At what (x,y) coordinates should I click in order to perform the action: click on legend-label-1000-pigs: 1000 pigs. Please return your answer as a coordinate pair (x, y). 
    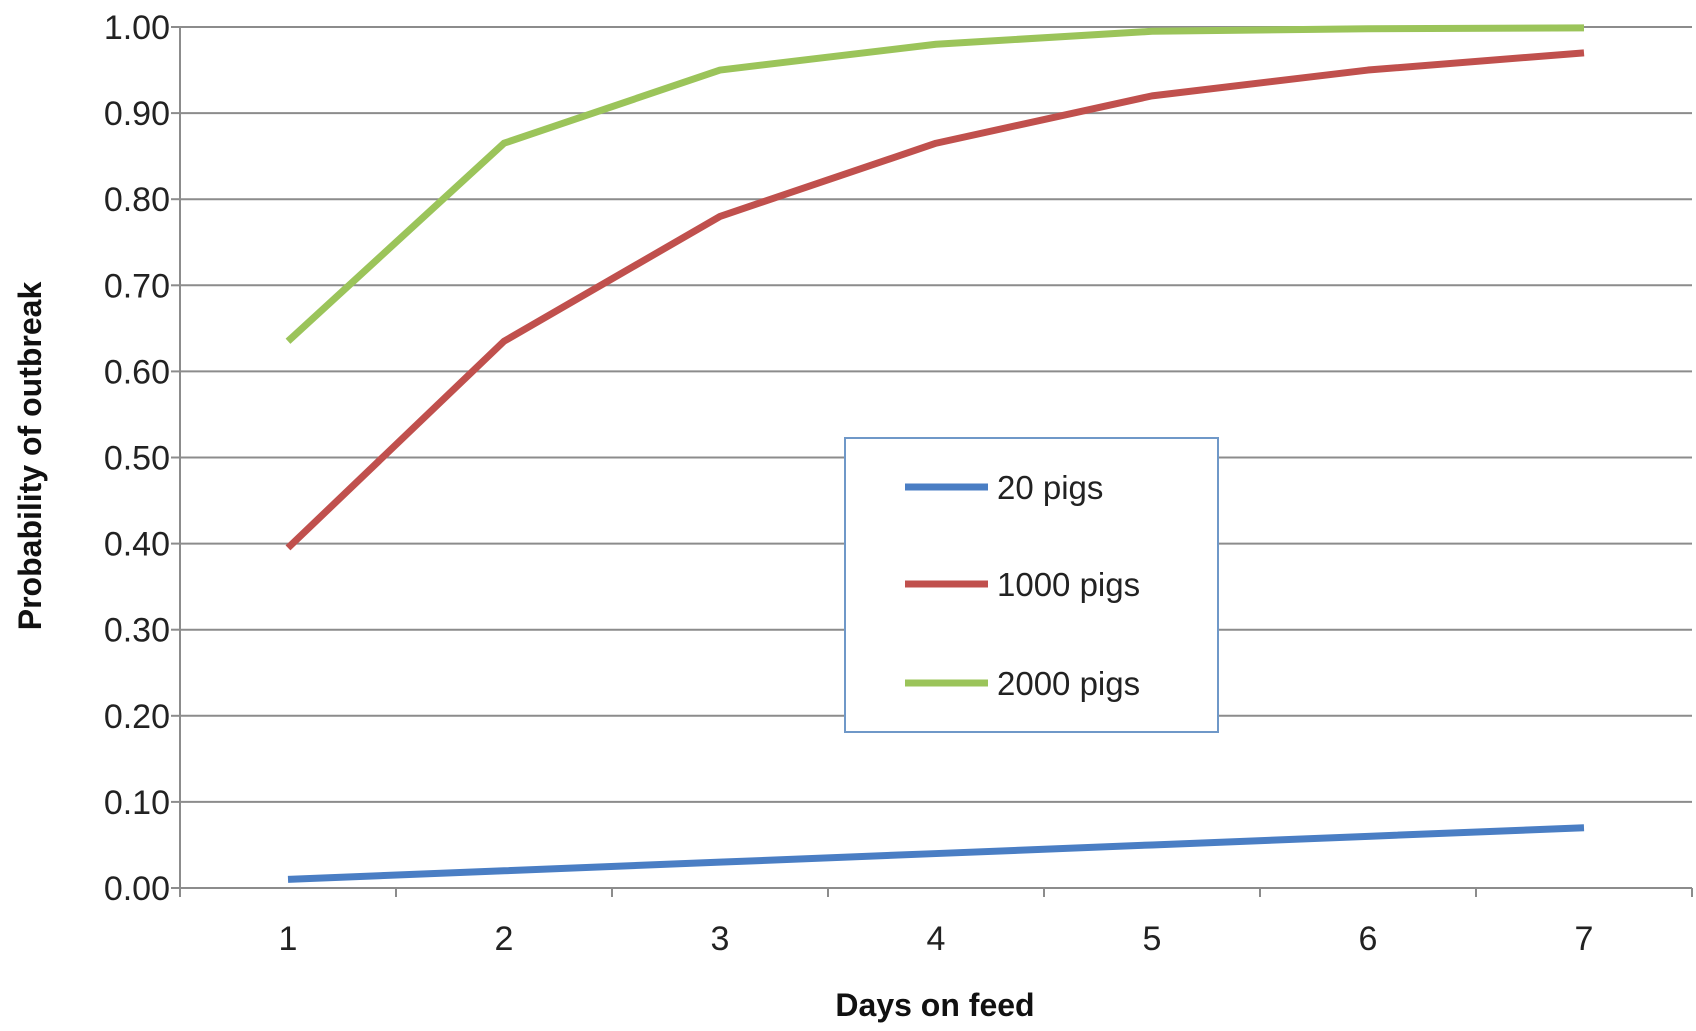
    Looking at the image, I should click on (1068, 584).